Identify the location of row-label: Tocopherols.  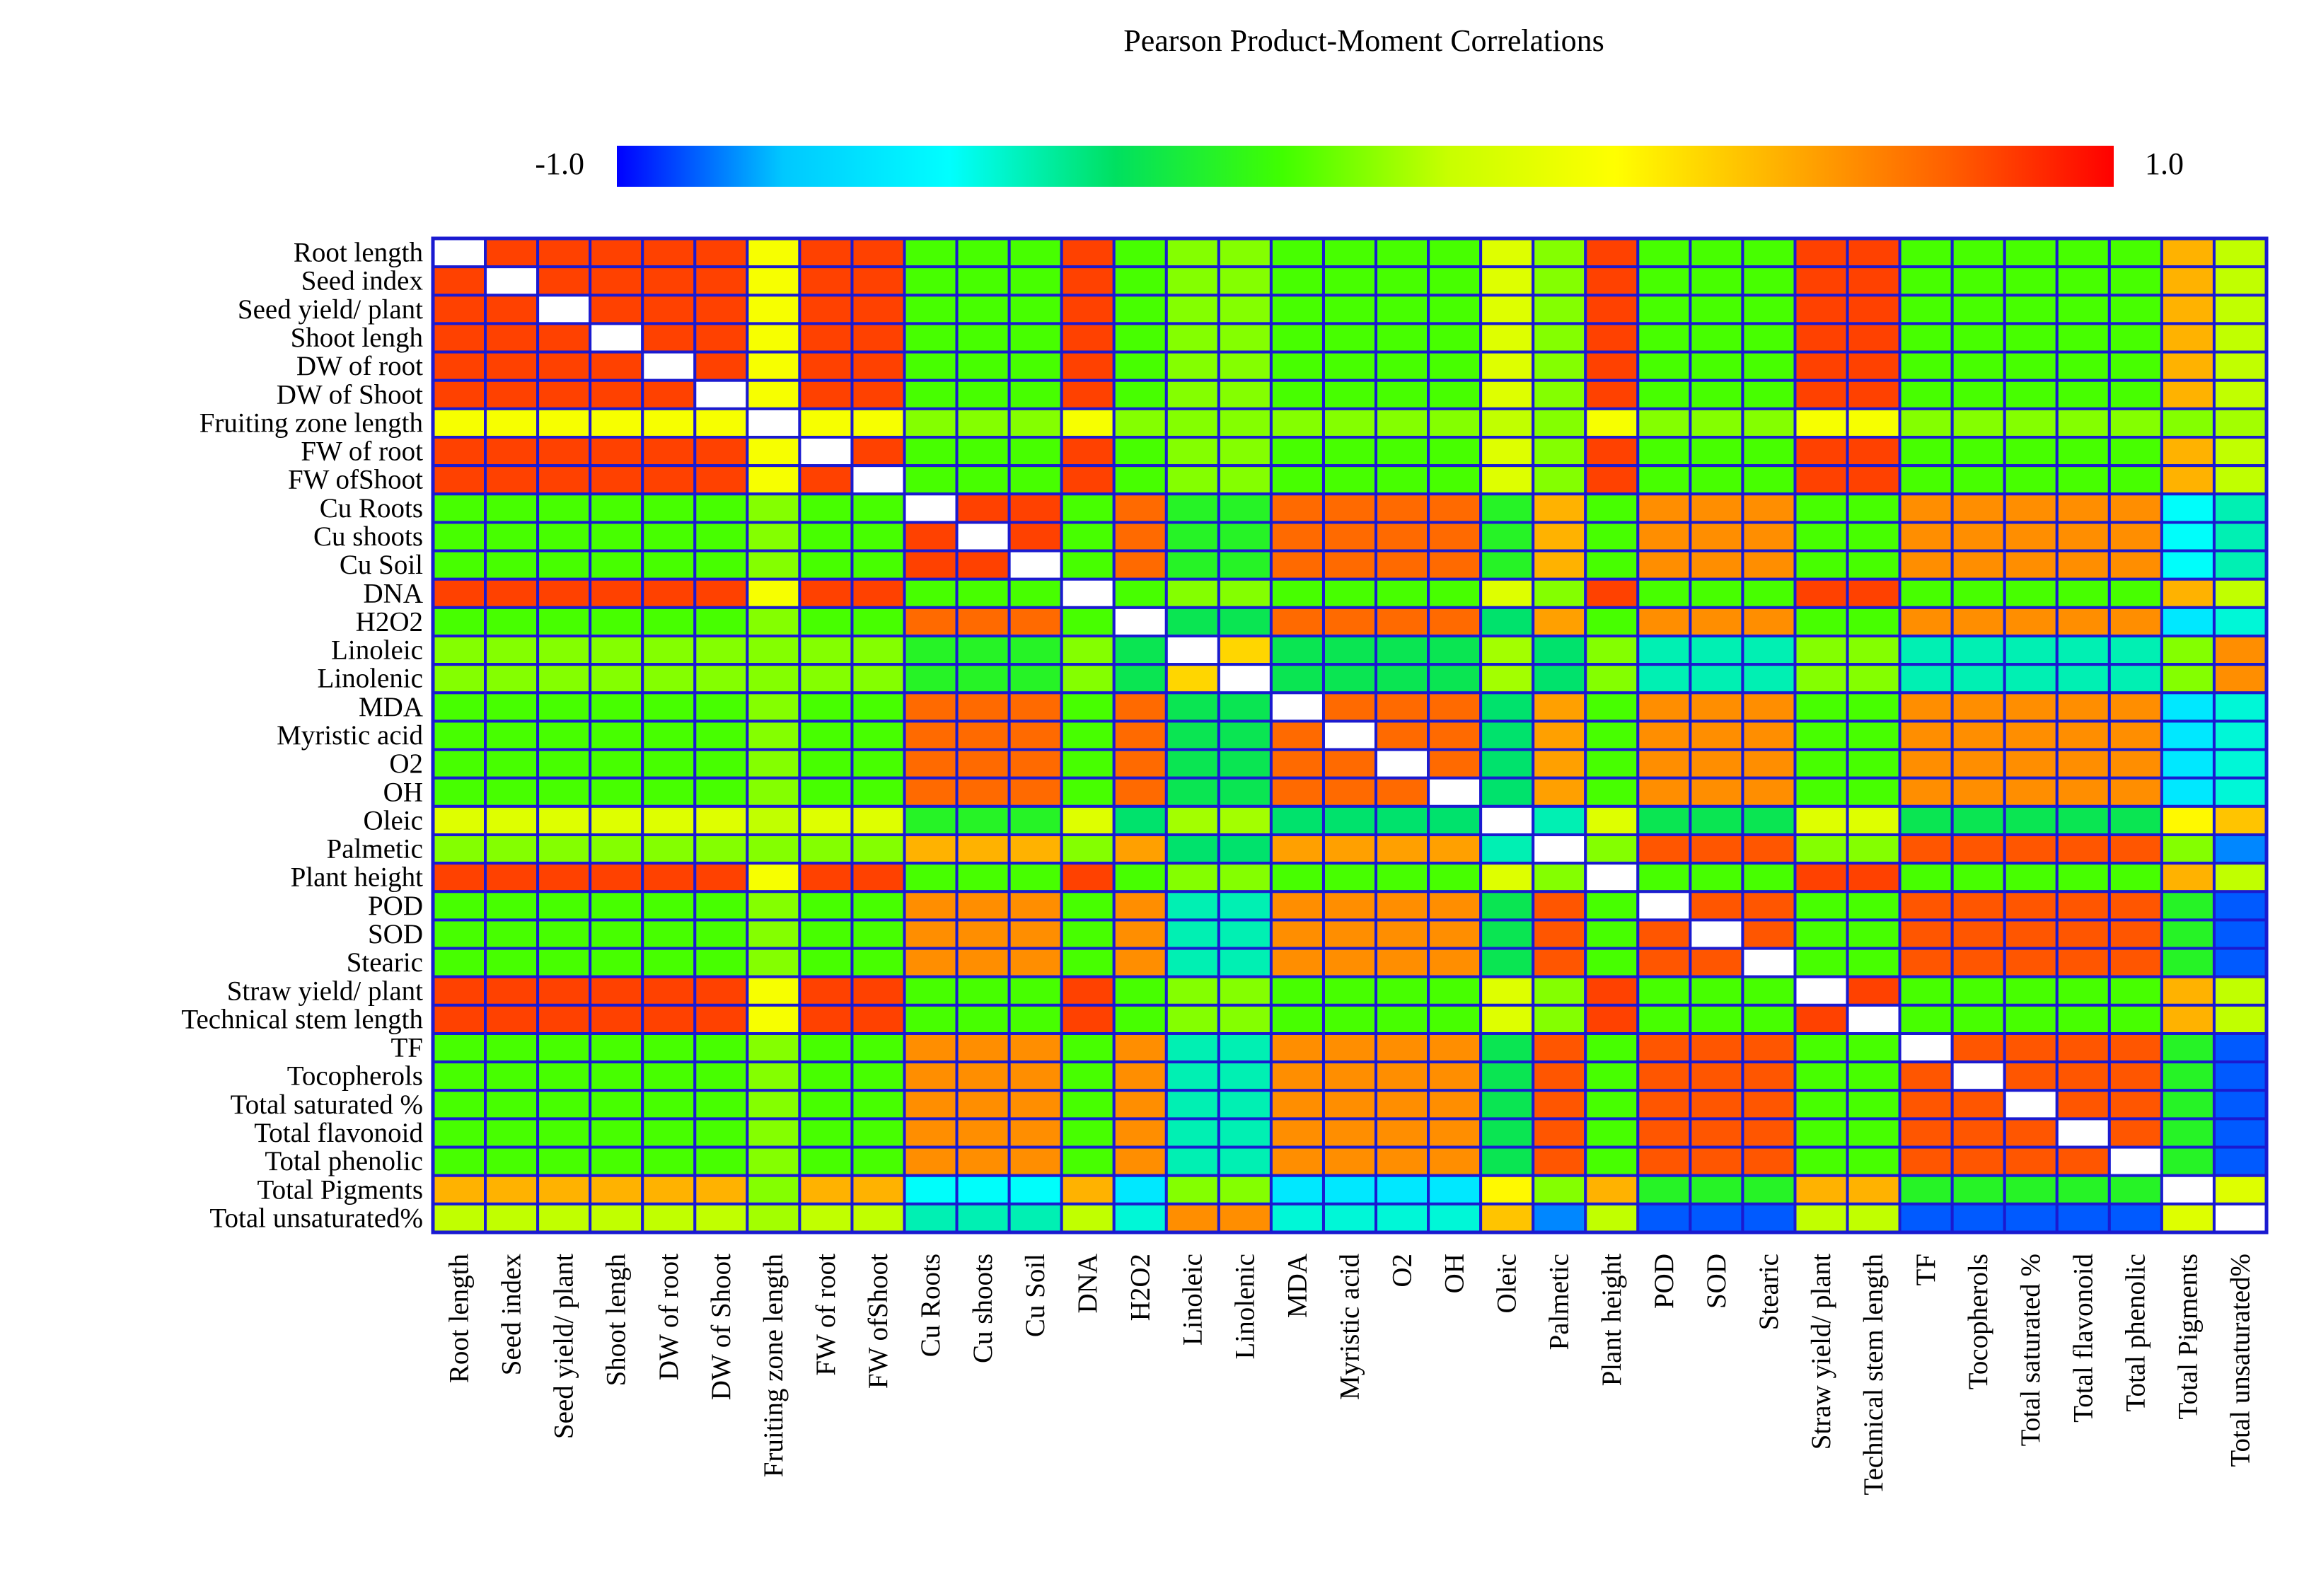
(355, 1076).